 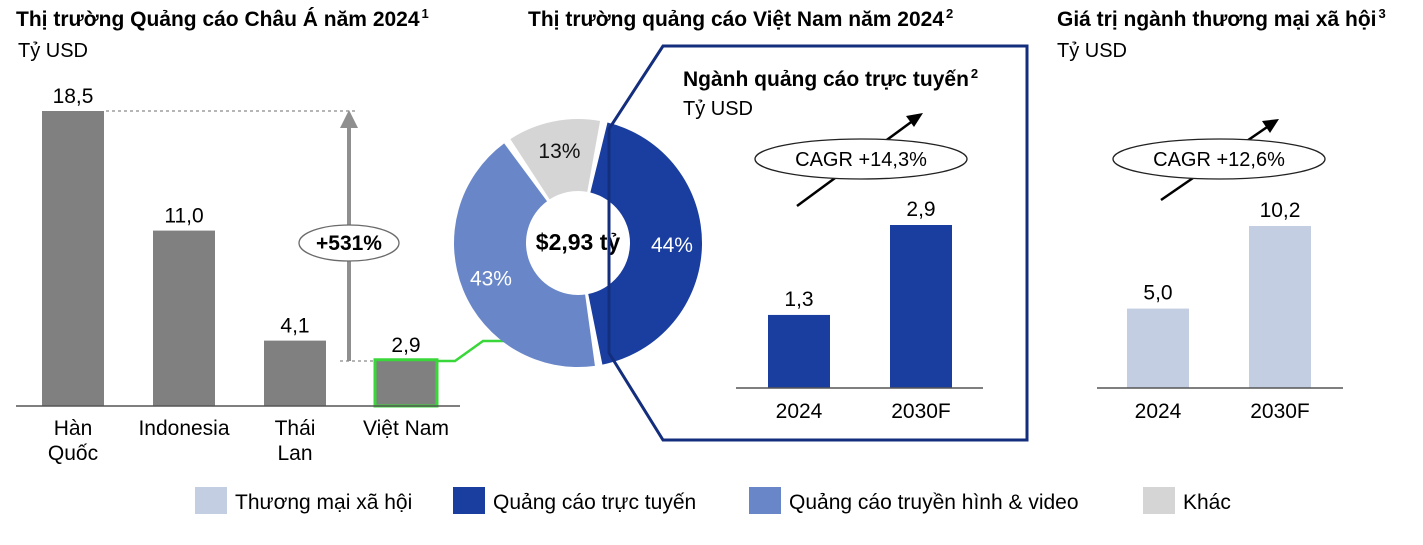 I want to click on donut-slice-kh-c, so click(x=555, y=159).